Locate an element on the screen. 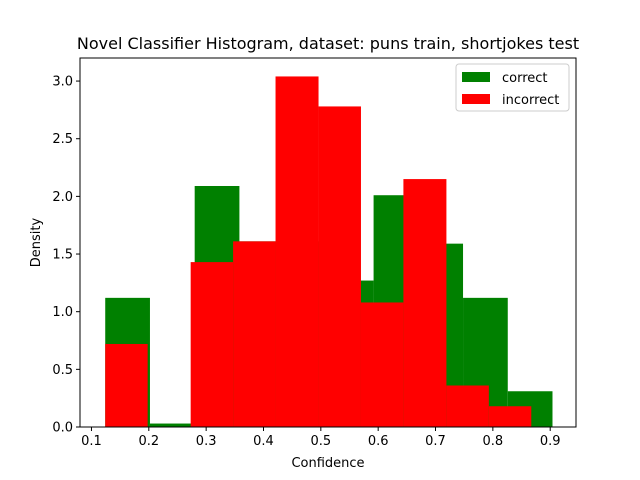 This screenshot has width=640, height=480. legend-swatch-correct is located at coordinates (476, 77).